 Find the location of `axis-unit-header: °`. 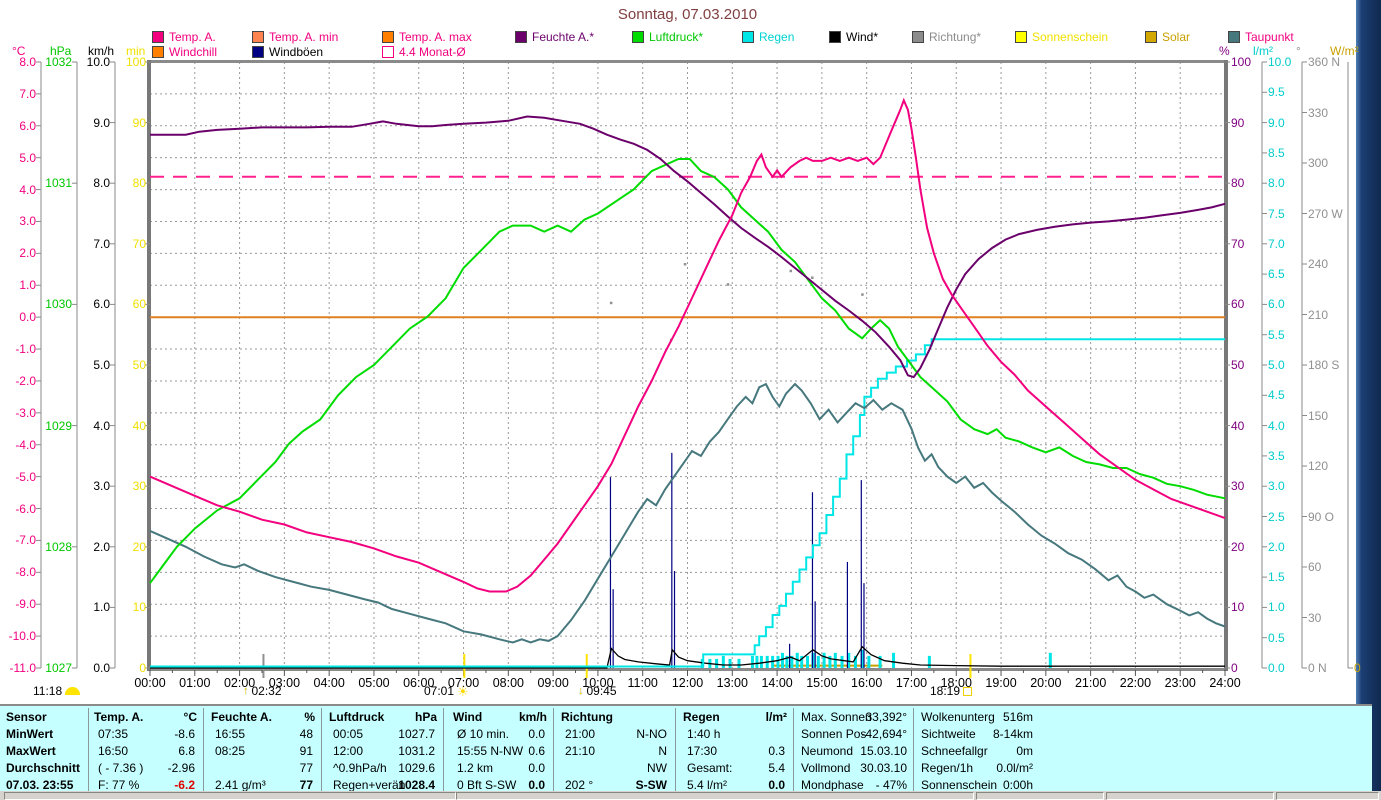

axis-unit-header: ° is located at coordinates (1298, 51).